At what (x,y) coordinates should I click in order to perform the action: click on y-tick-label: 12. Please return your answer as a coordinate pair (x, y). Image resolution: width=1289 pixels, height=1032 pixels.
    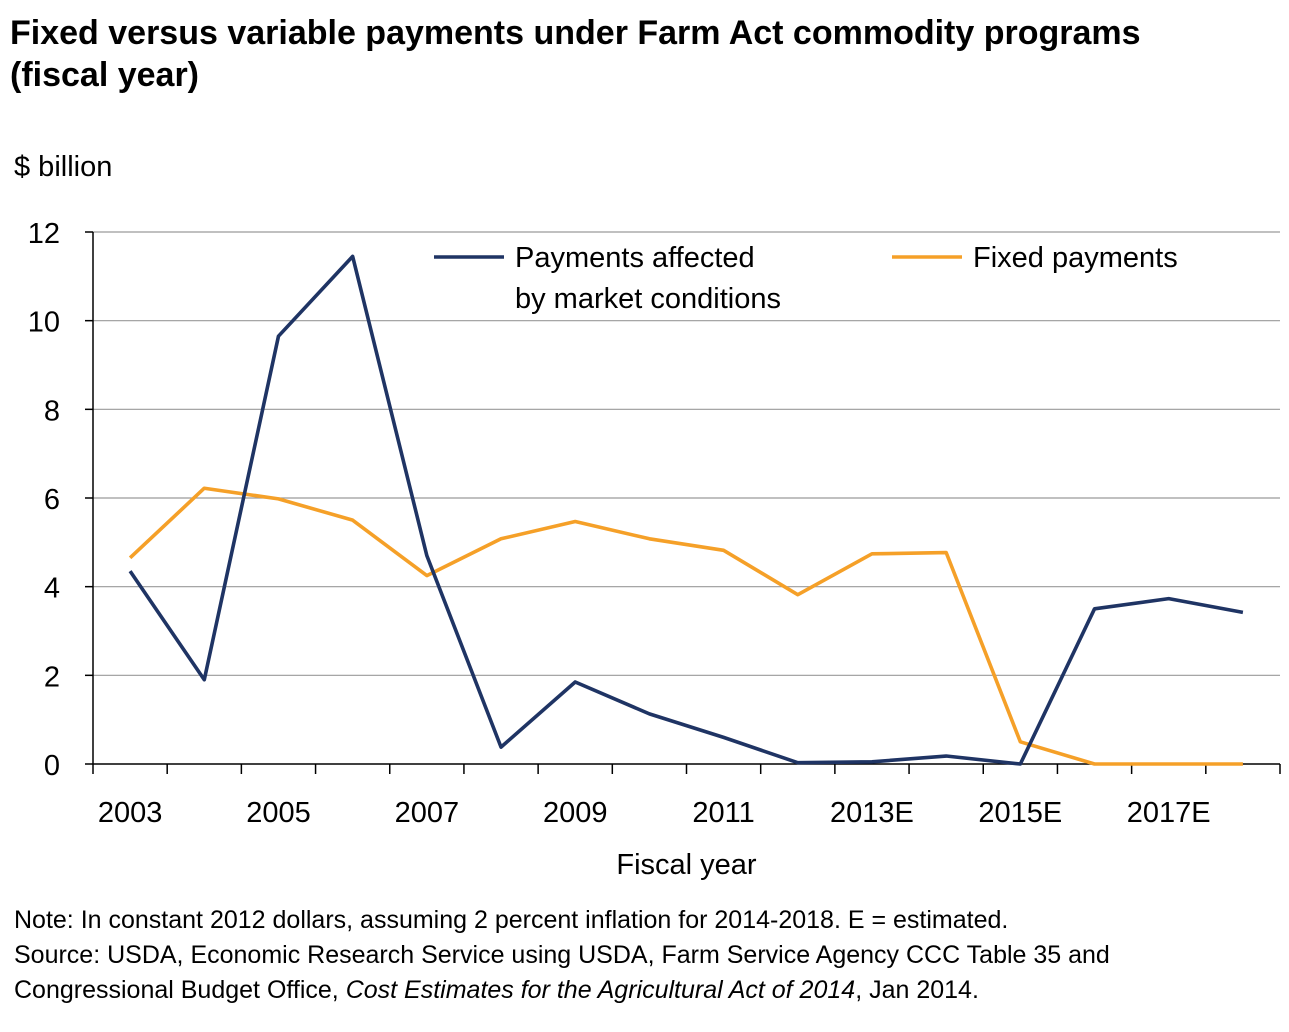
    Looking at the image, I should click on (44, 234).